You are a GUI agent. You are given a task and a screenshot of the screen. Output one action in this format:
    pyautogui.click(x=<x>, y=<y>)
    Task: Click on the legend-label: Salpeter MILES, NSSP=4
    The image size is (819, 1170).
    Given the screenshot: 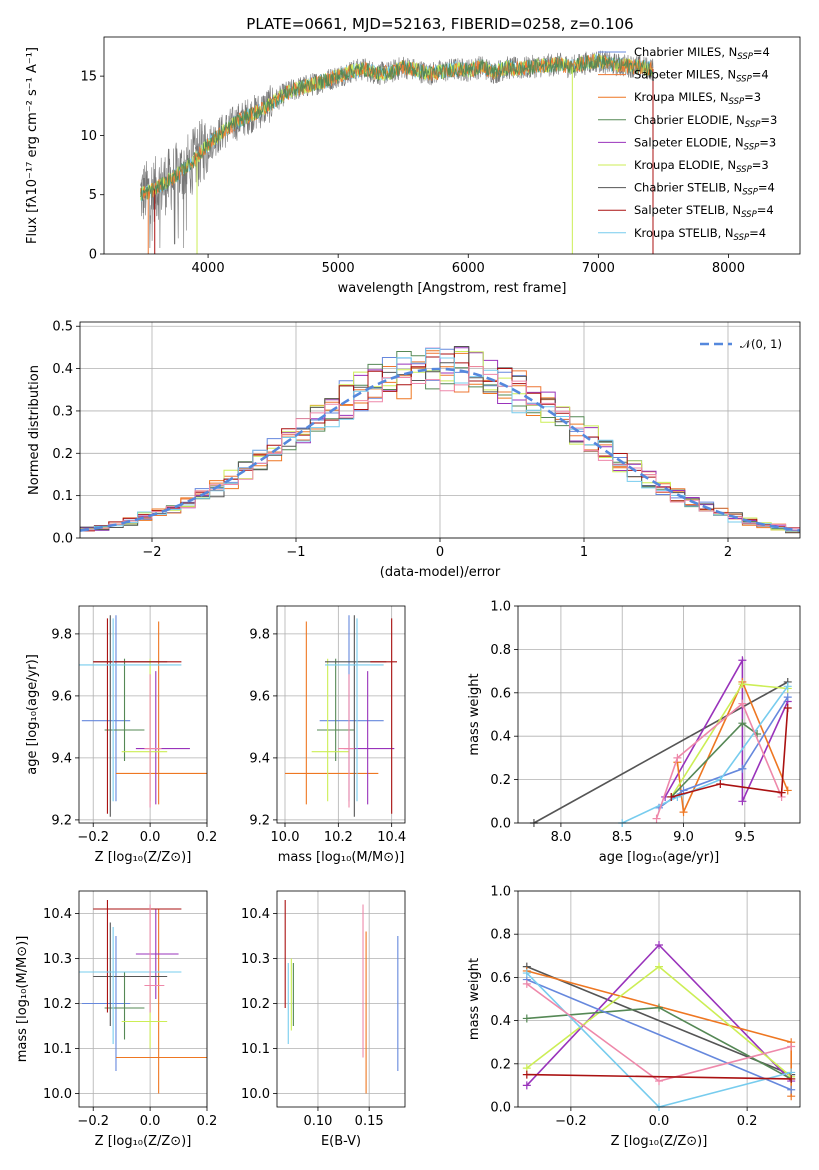 What is the action you would take?
    pyautogui.click(x=701, y=76)
    